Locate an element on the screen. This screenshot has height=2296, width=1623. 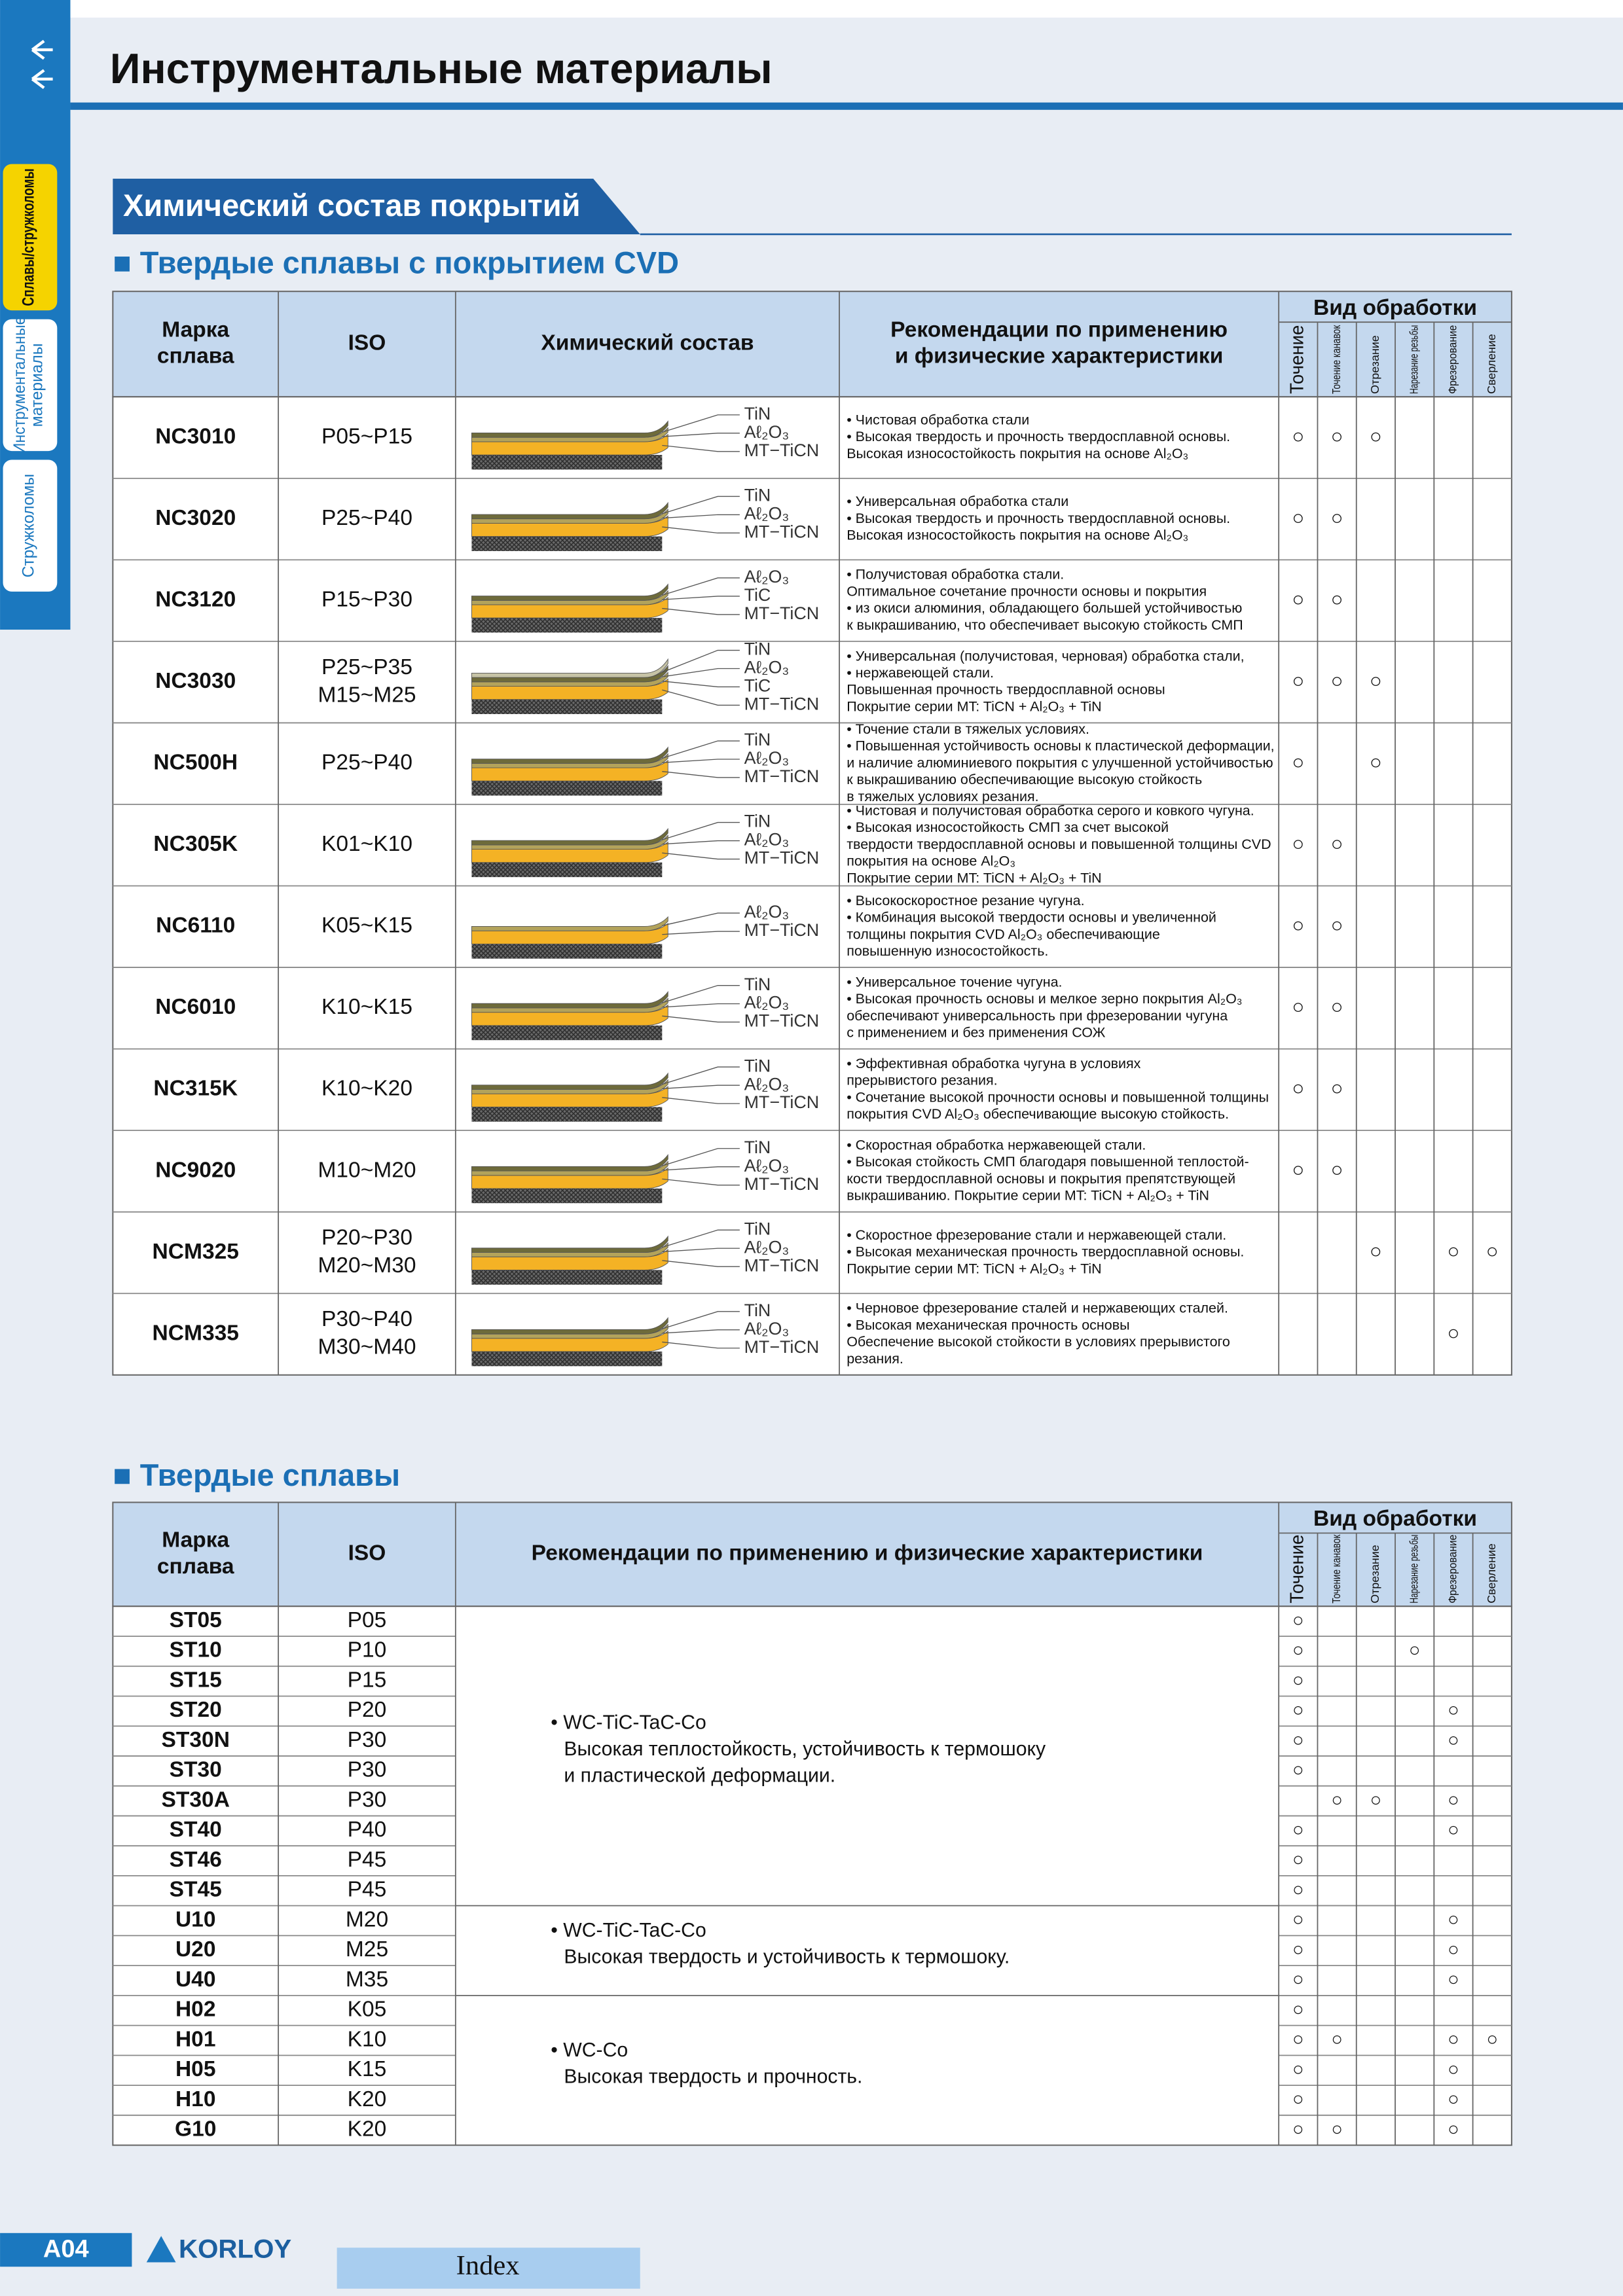
iso-range: K05~K15 is located at coordinates (366, 926).